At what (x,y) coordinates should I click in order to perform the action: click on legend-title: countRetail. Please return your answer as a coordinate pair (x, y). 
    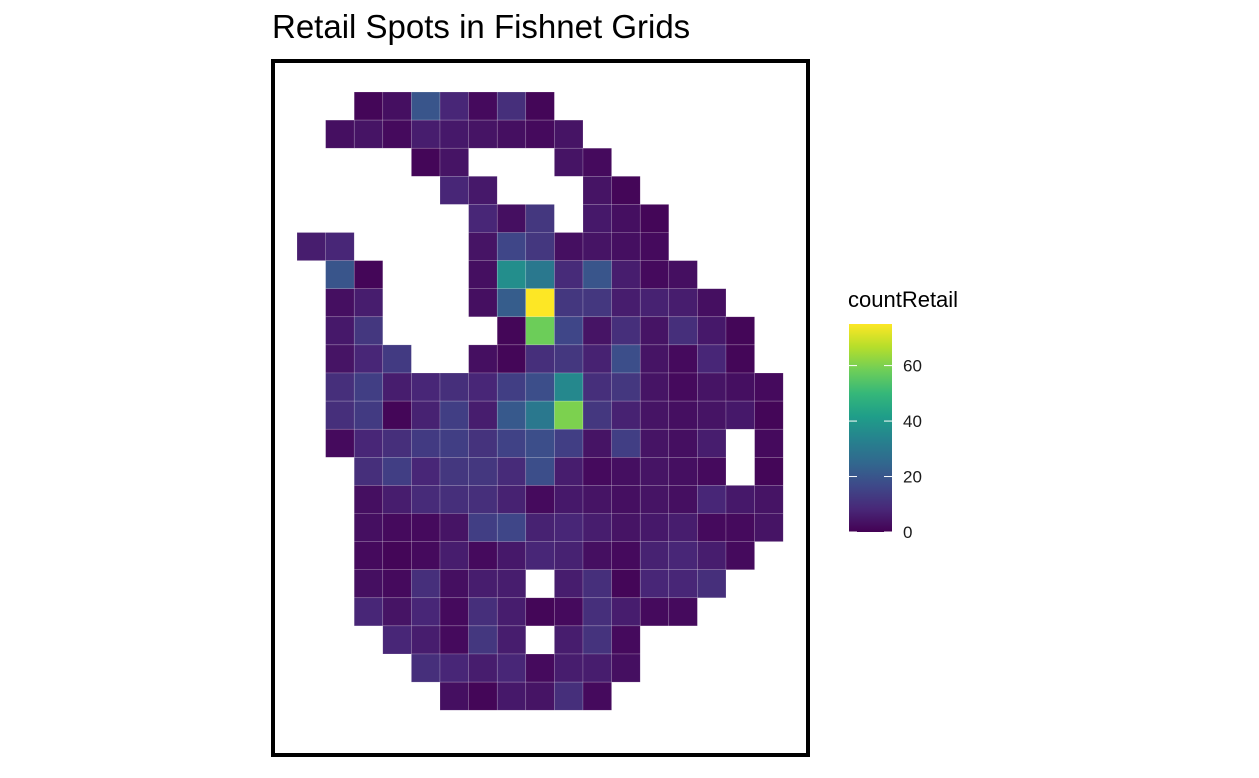
    Looking at the image, I should click on (903, 299).